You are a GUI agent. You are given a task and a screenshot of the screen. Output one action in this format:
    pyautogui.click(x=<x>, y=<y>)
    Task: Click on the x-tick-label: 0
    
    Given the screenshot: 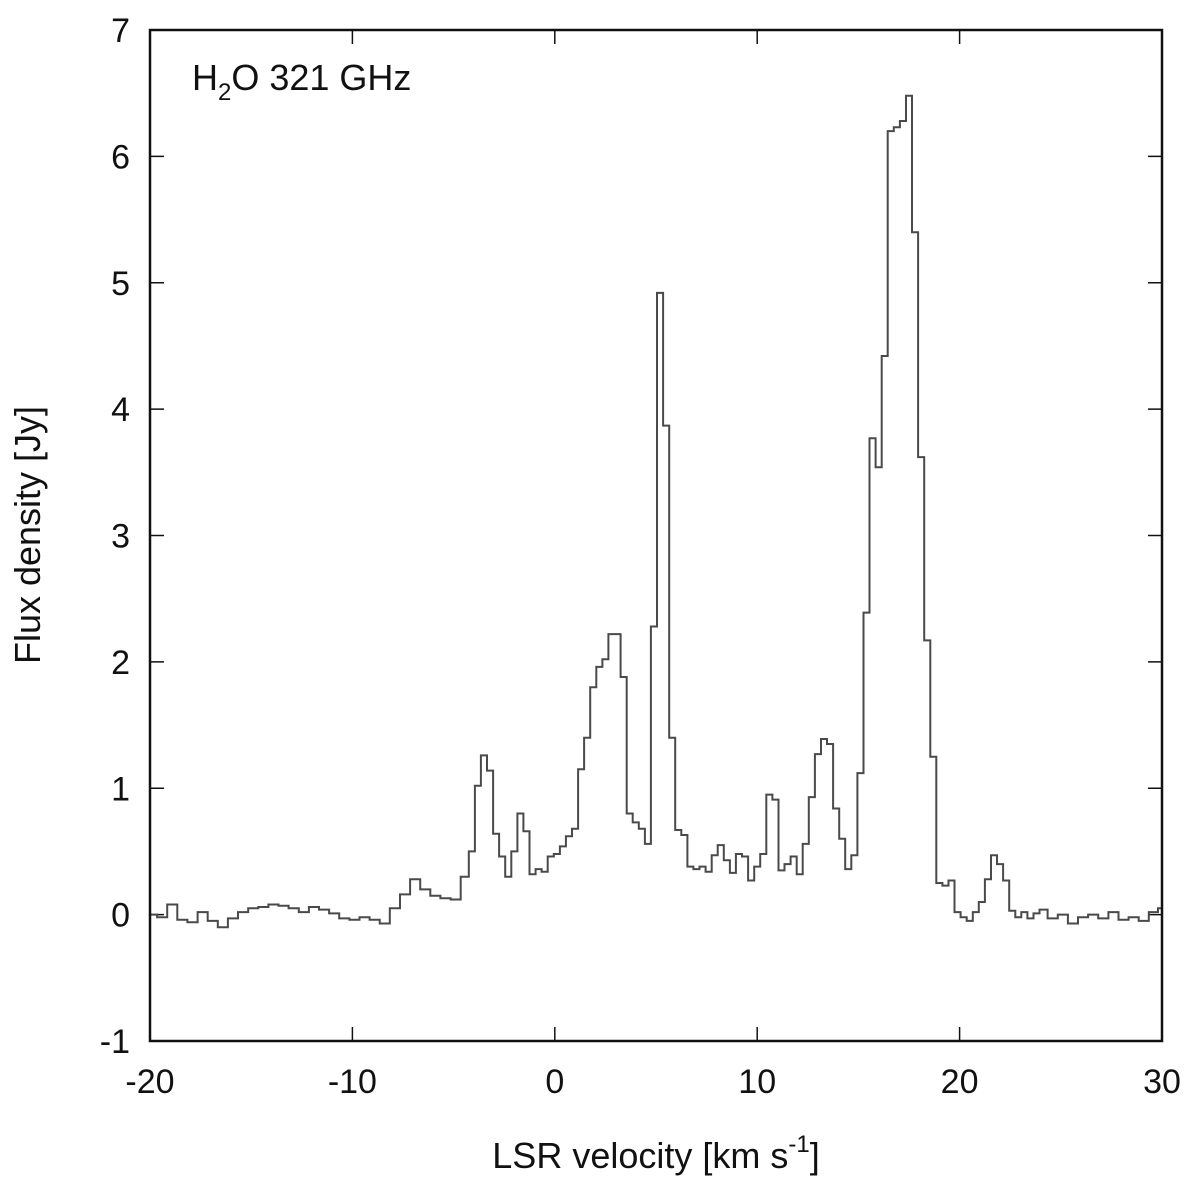 What is the action you would take?
    pyautogui.click(x=554, y=1082)
    